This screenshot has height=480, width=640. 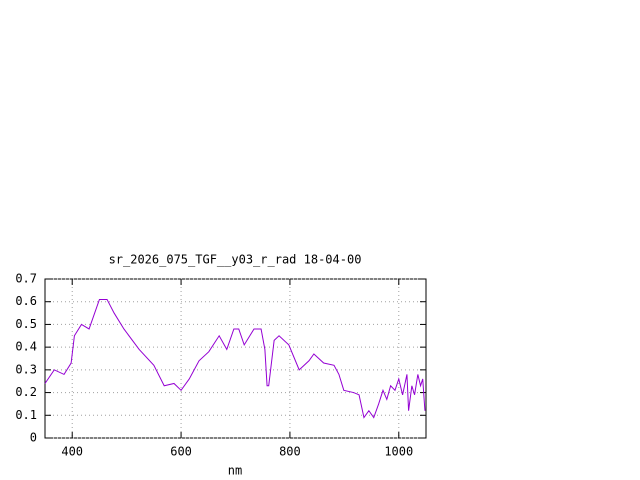 I want to click on y-tick-label: 0, so click(x=33, y=438).